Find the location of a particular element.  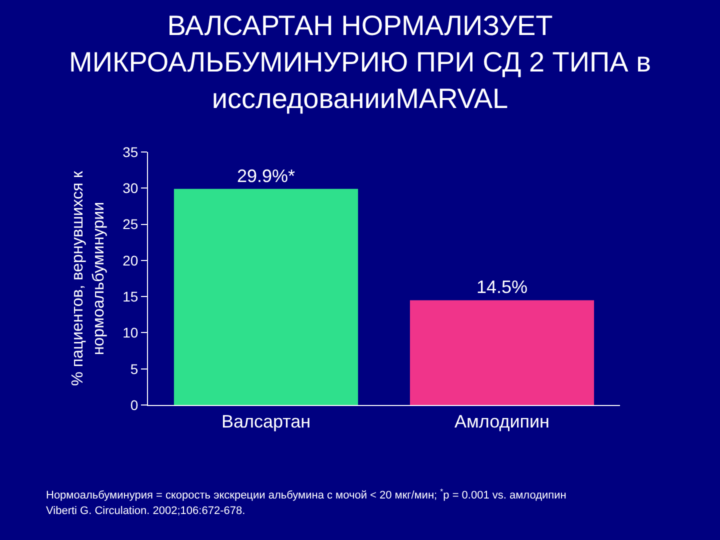

y-tick-label: 5 is located at coordinates (134, 368).